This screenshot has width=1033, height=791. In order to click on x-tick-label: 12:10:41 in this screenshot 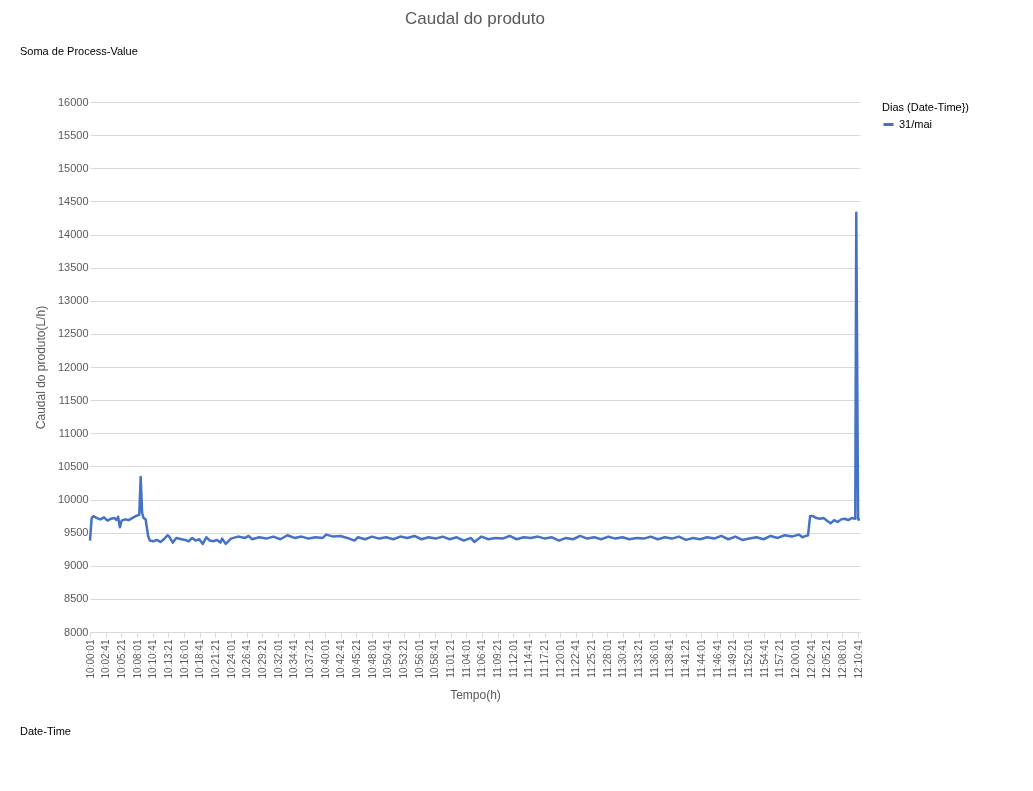, I will do `click(858, 659)`.